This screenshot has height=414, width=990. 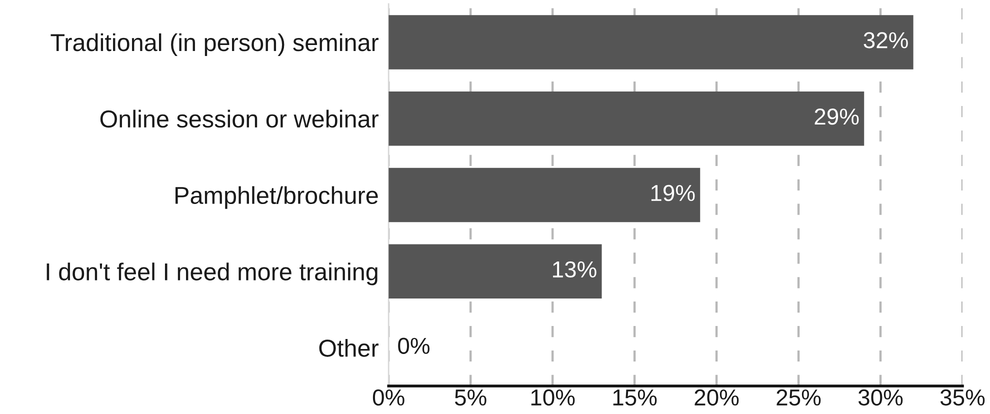 What do you see at coordinates (962, 397) in the screenshot?
I see `x-tick-label: 35%` at bounding box center [962, 397].